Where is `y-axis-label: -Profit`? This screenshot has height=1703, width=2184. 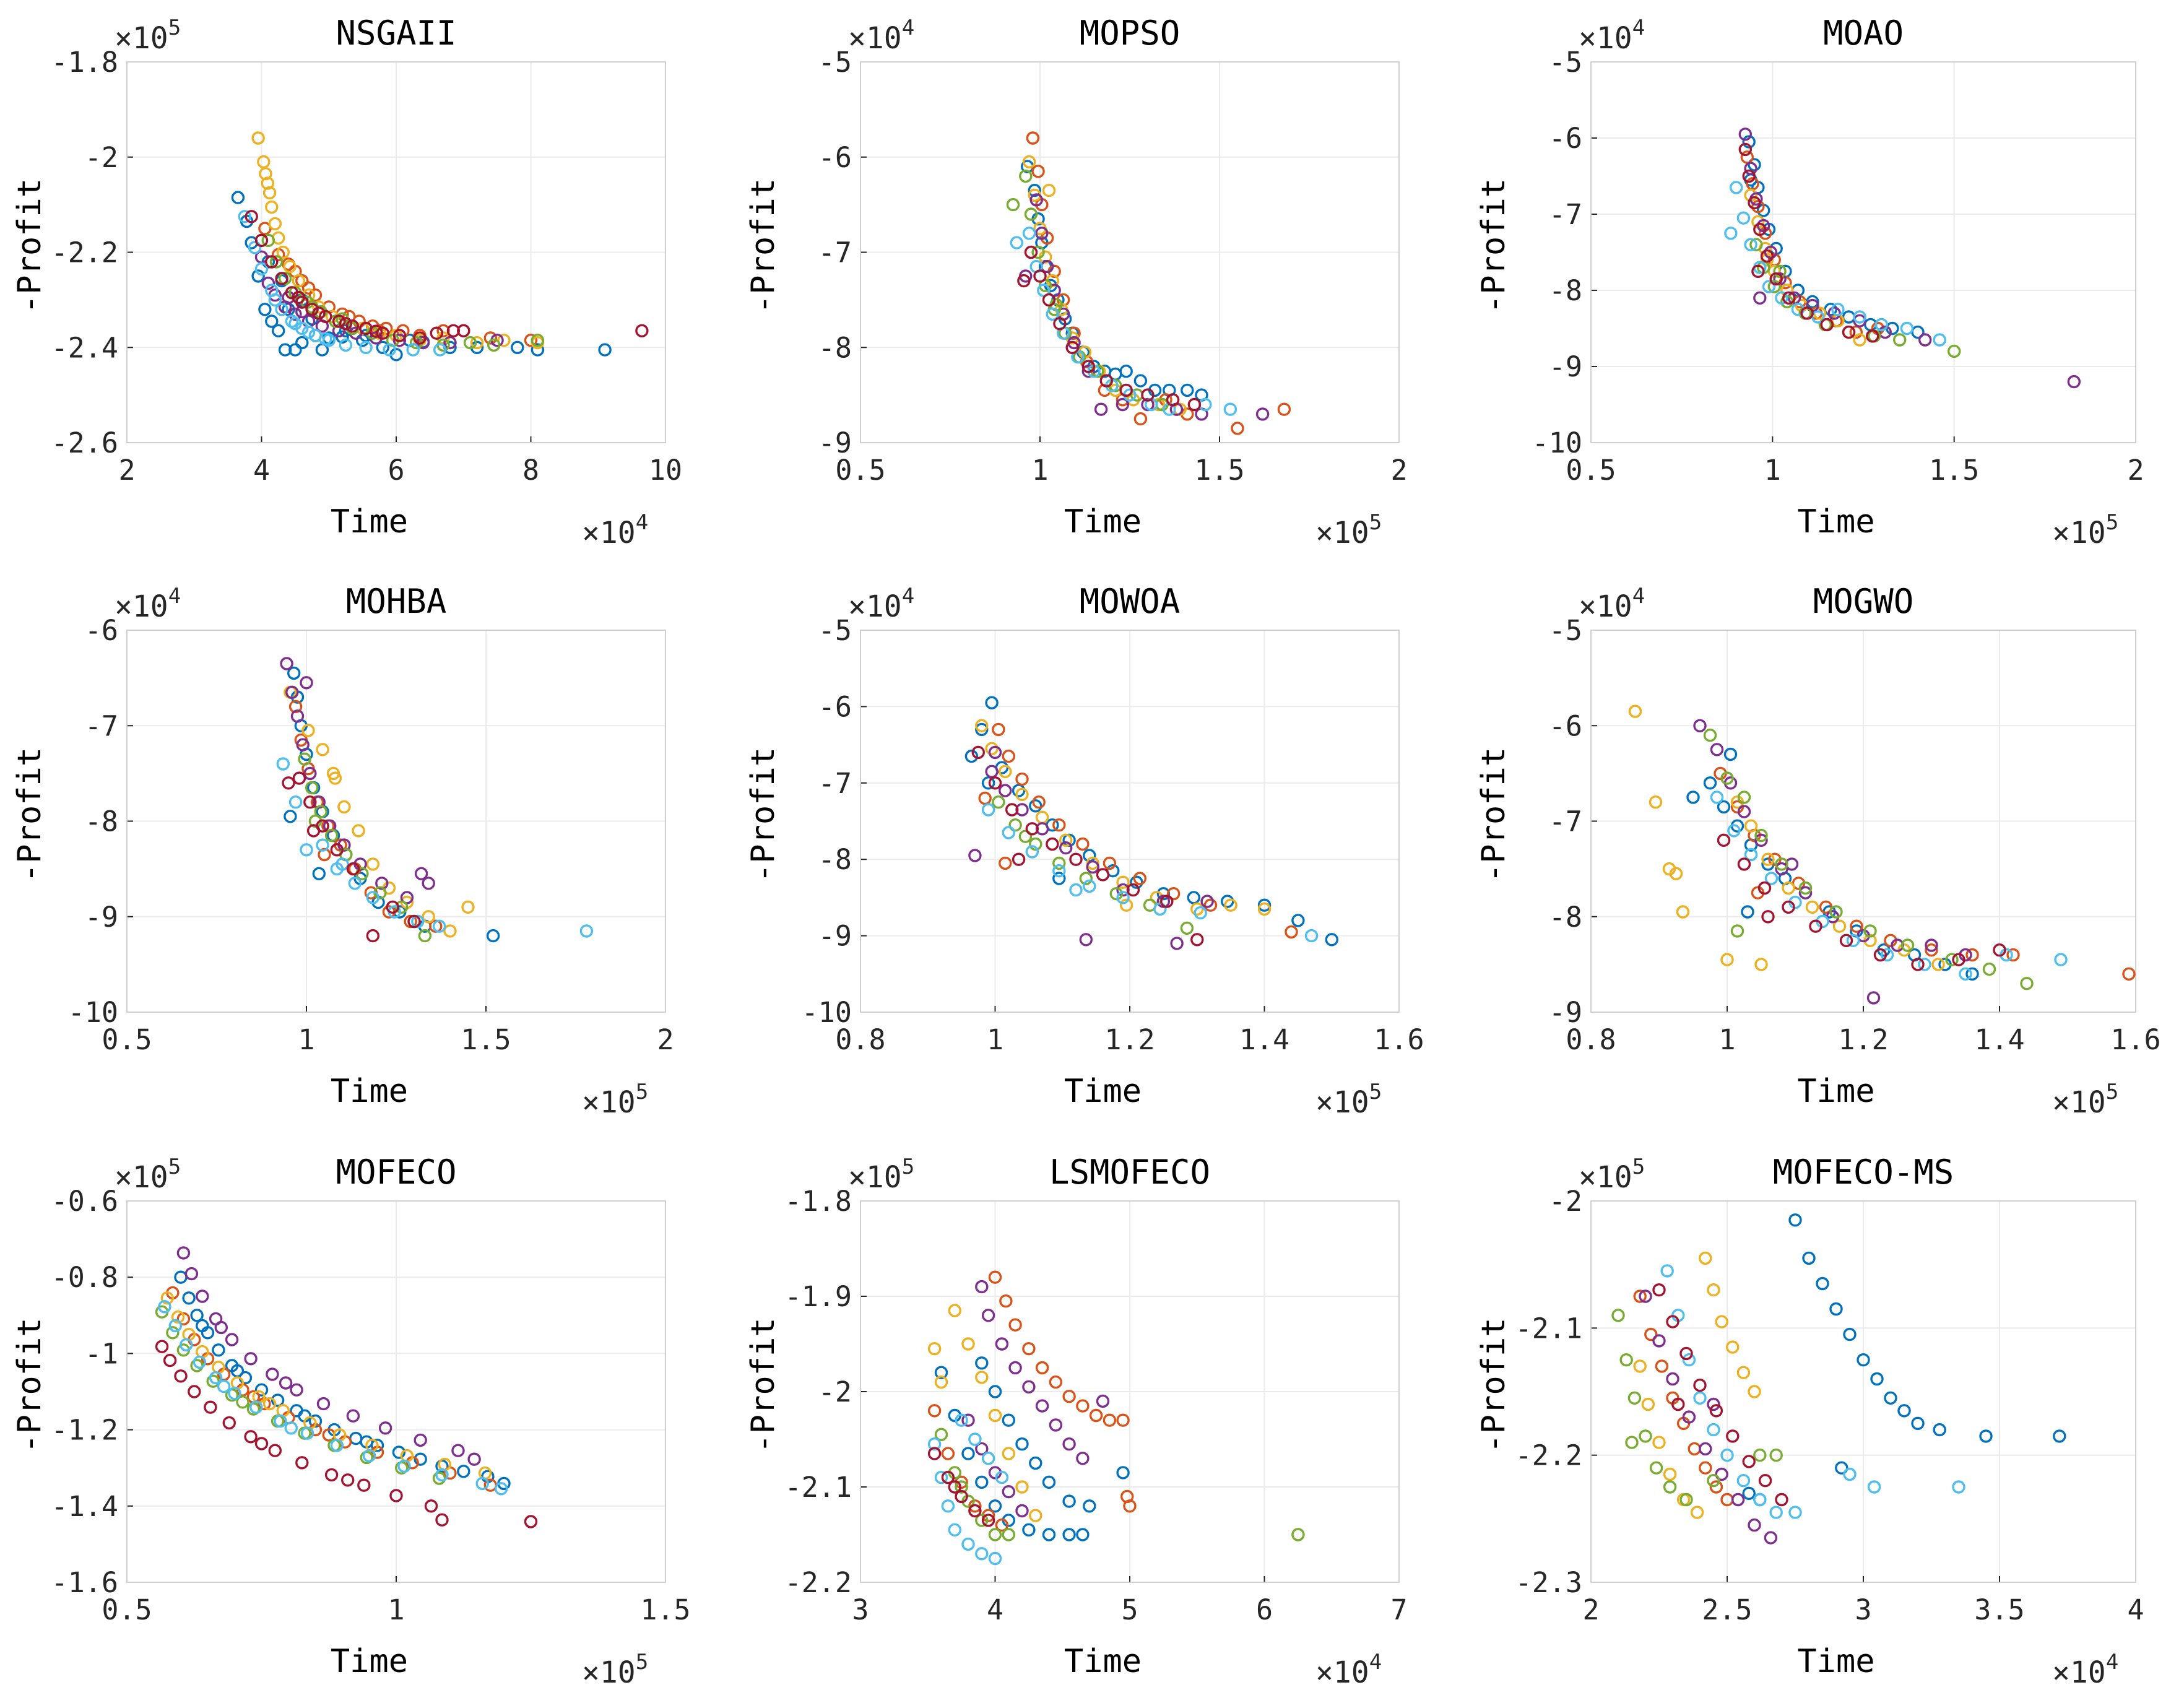 y-axis-label: -Profit is located at coordinates (763, 246).